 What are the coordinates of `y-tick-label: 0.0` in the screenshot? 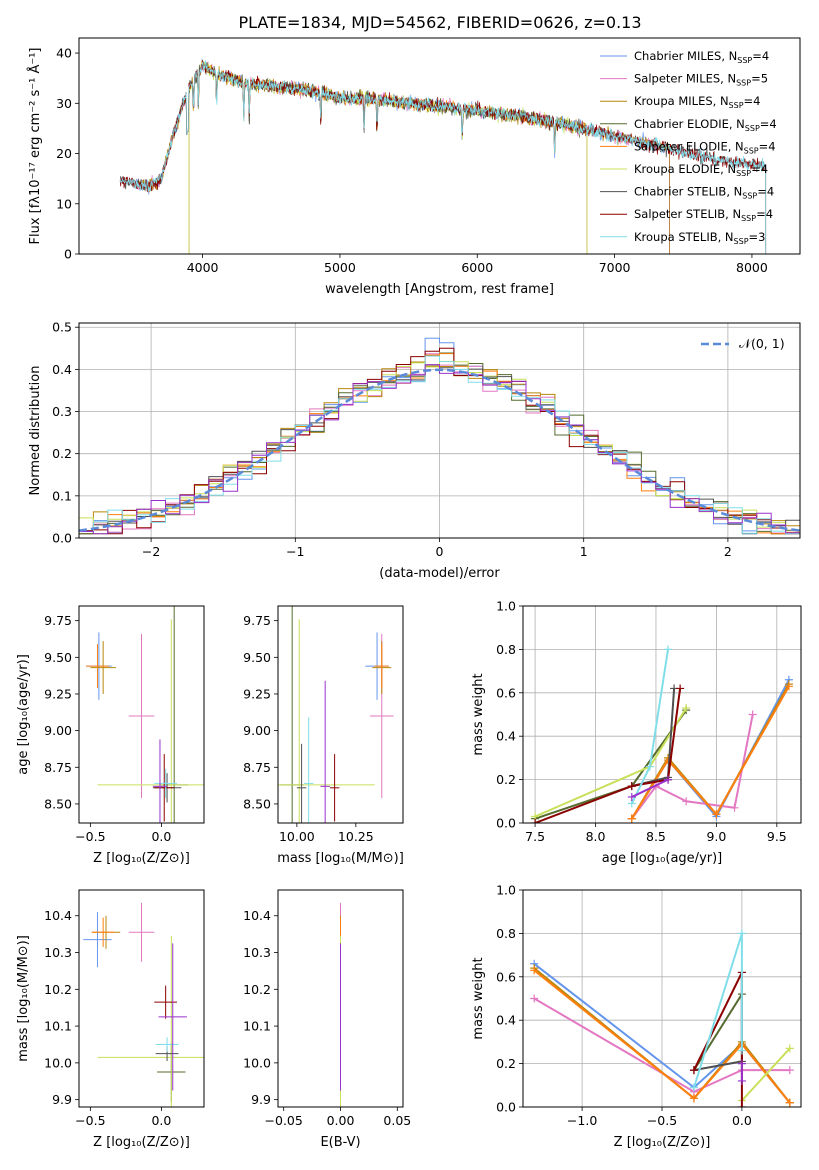 It's located at (506, 1107).